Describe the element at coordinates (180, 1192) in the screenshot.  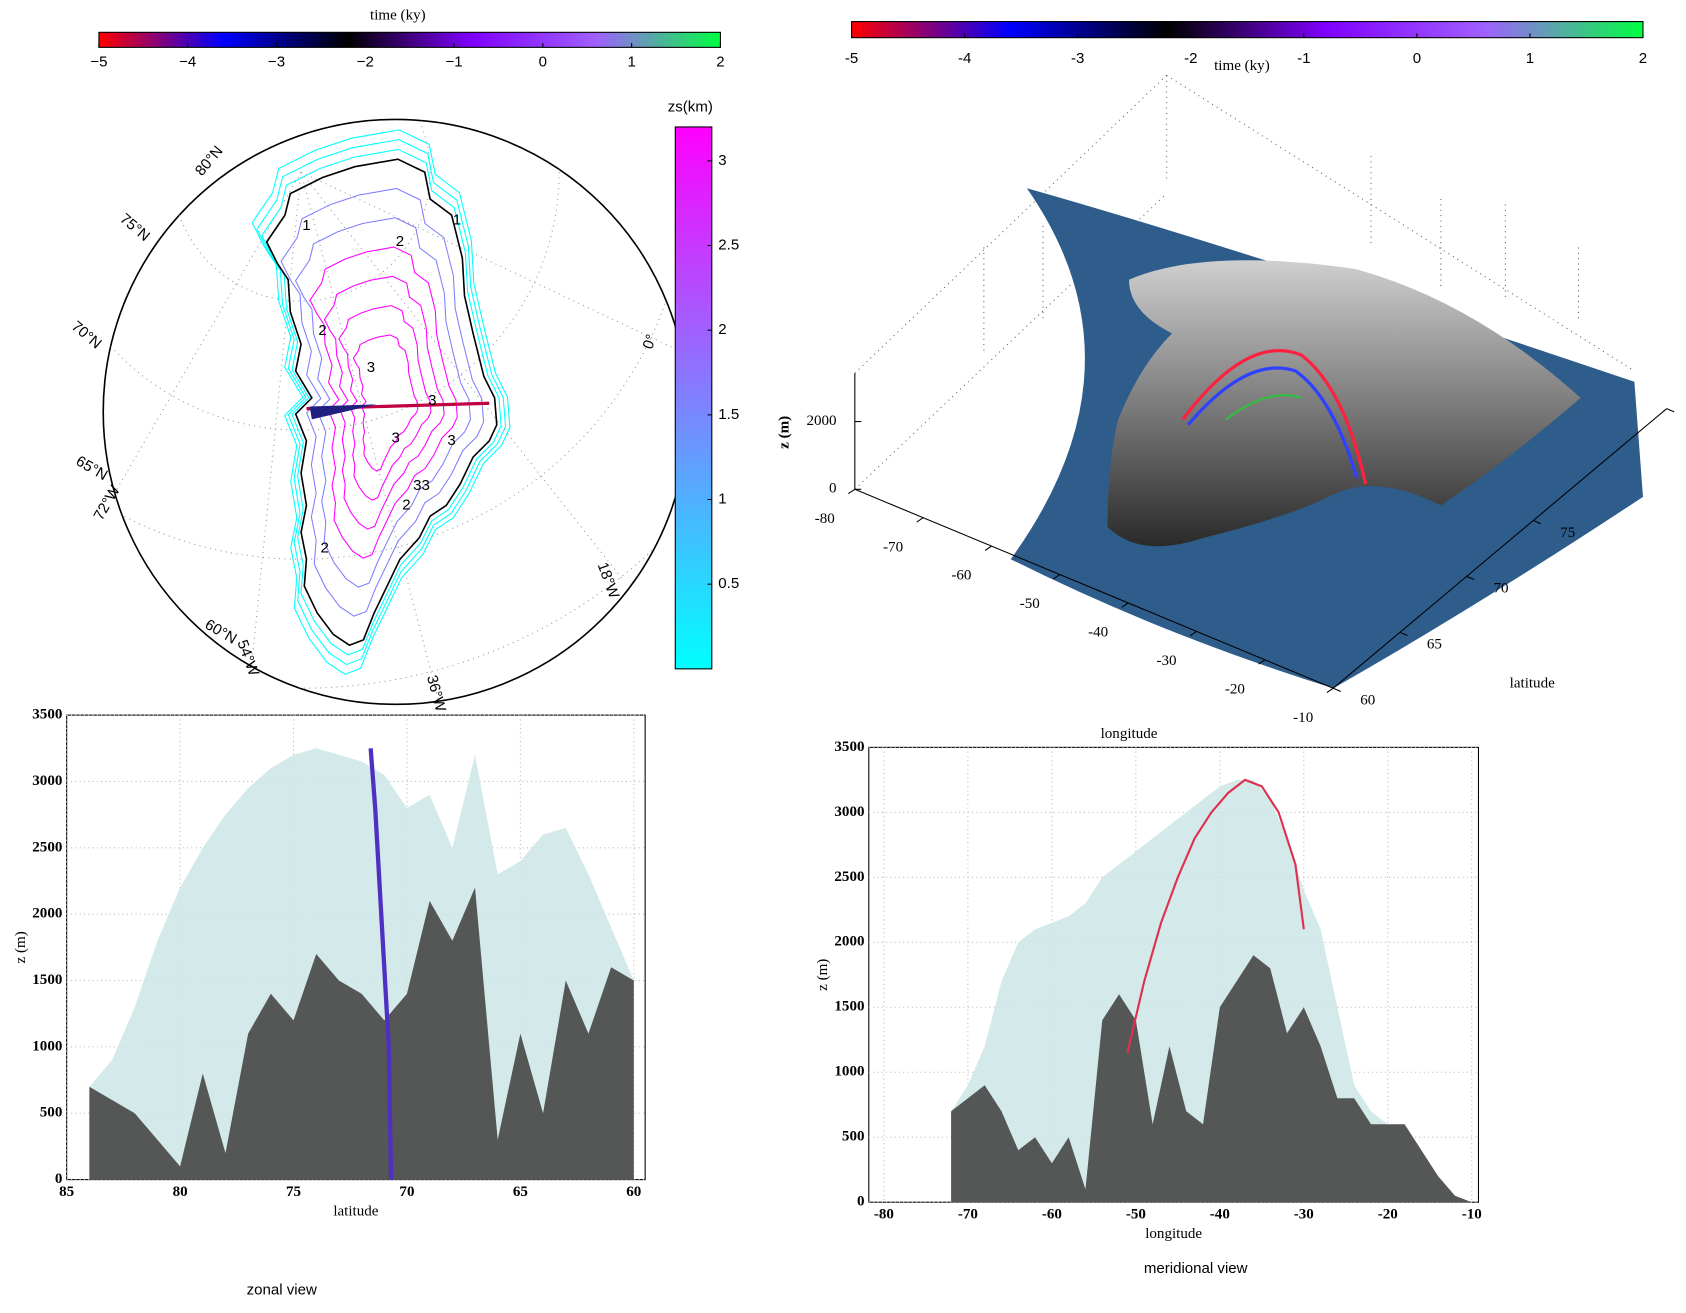
I see `x-tick-label: 80` at that location.